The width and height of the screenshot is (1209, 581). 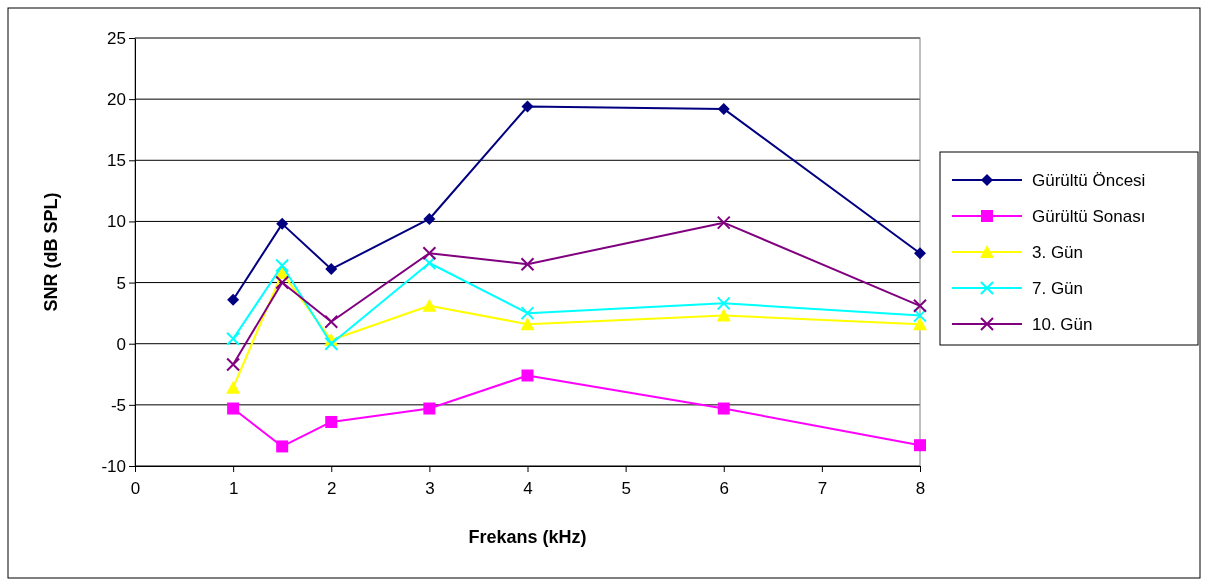 I want to click on y-tick-label: 20, so click(x=116, y=100).